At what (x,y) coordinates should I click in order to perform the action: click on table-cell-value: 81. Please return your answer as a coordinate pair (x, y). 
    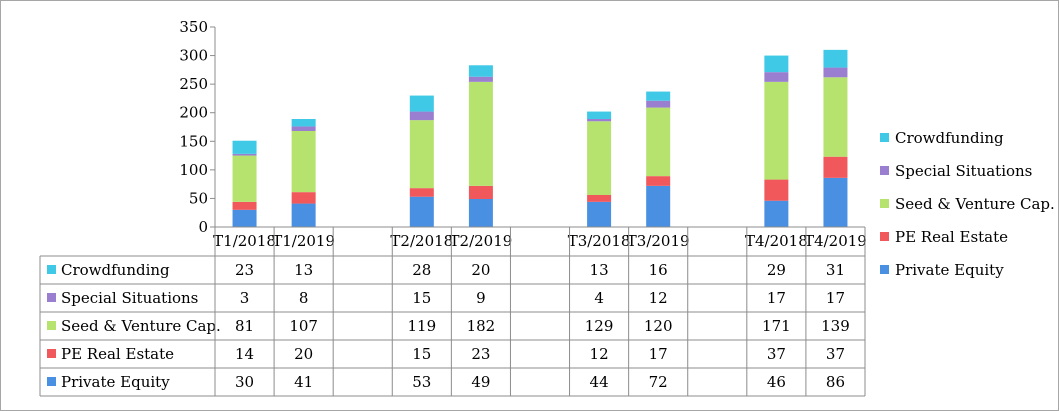
    Looking at the image, I should click on (244, 326).